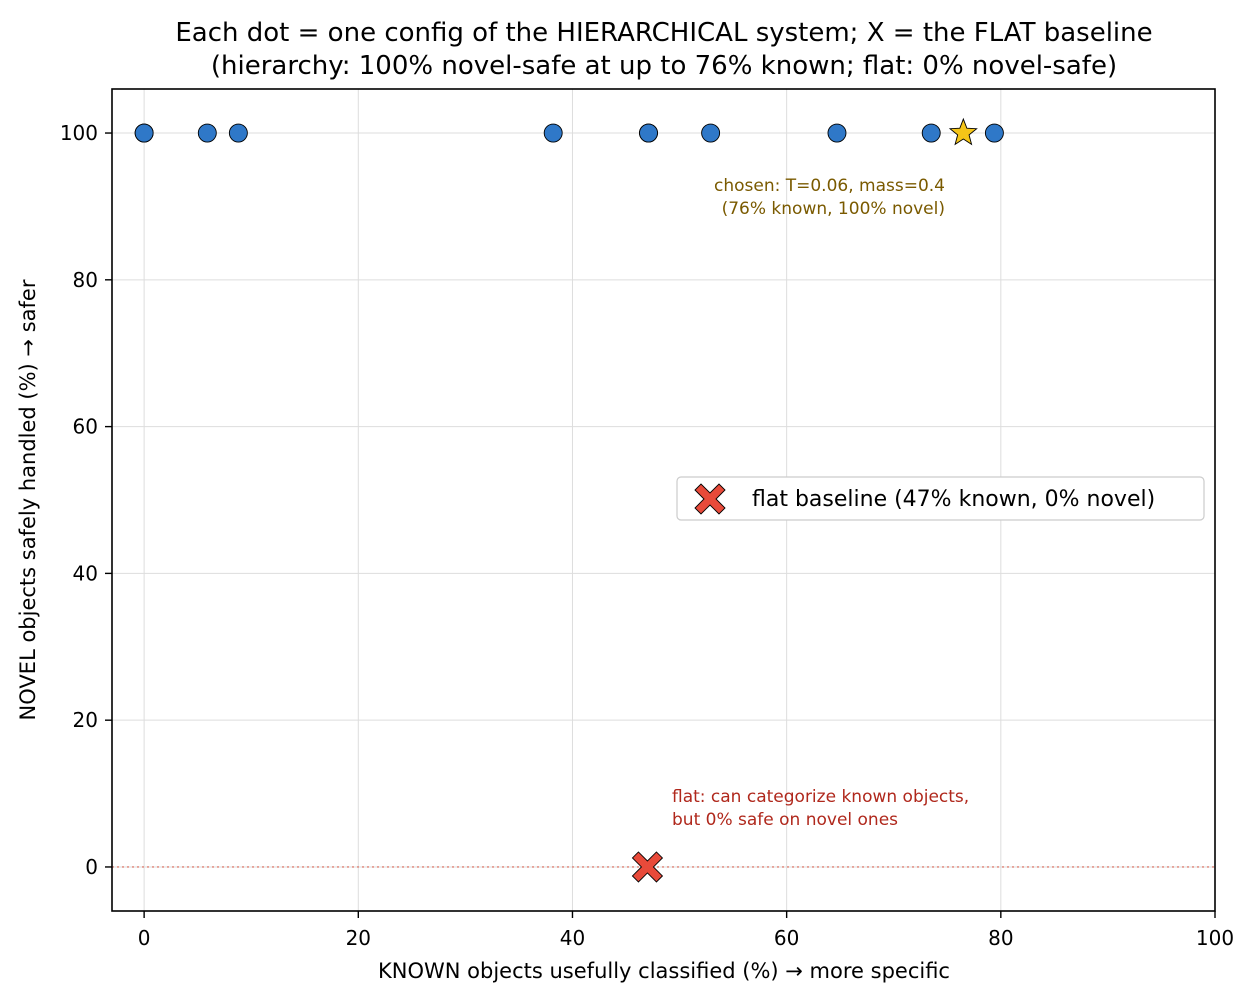 This screenshot has width=1255, height=1001. I want to click on x-tick-label: 60, so click(786, 938).